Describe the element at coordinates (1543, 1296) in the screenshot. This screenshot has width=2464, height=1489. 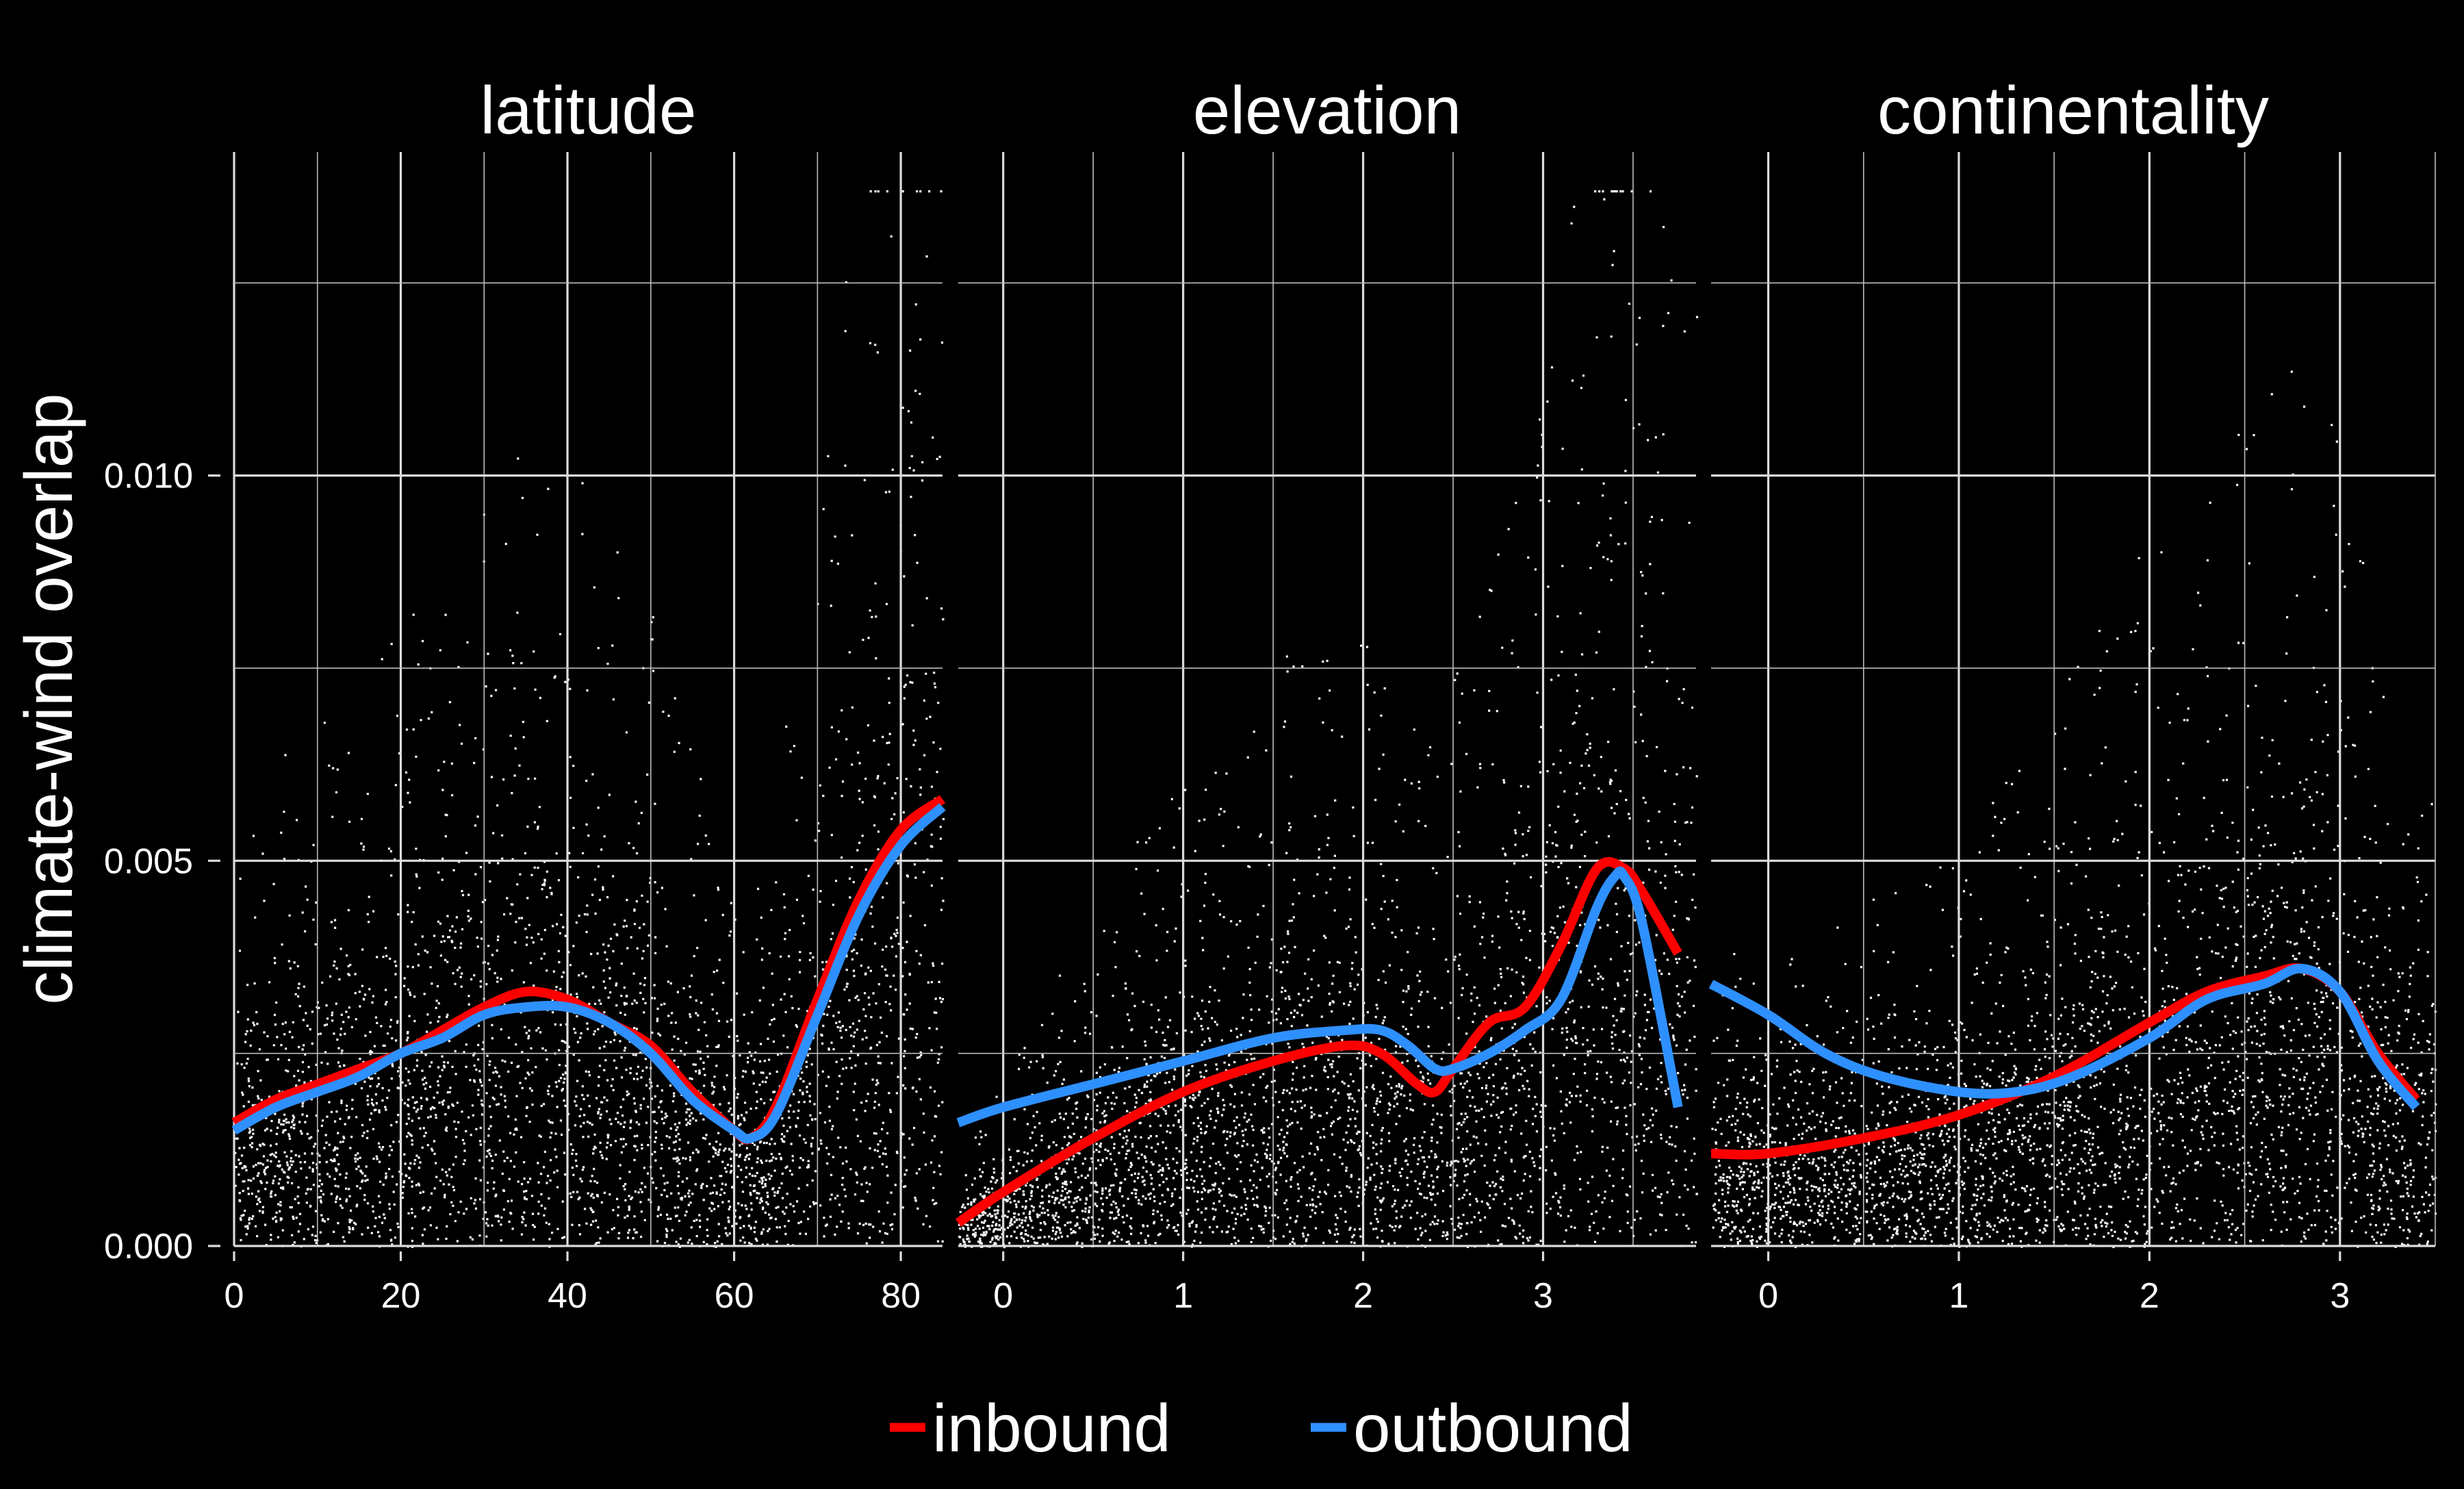
I see `x-tick-label-elevation: 3` at that location.